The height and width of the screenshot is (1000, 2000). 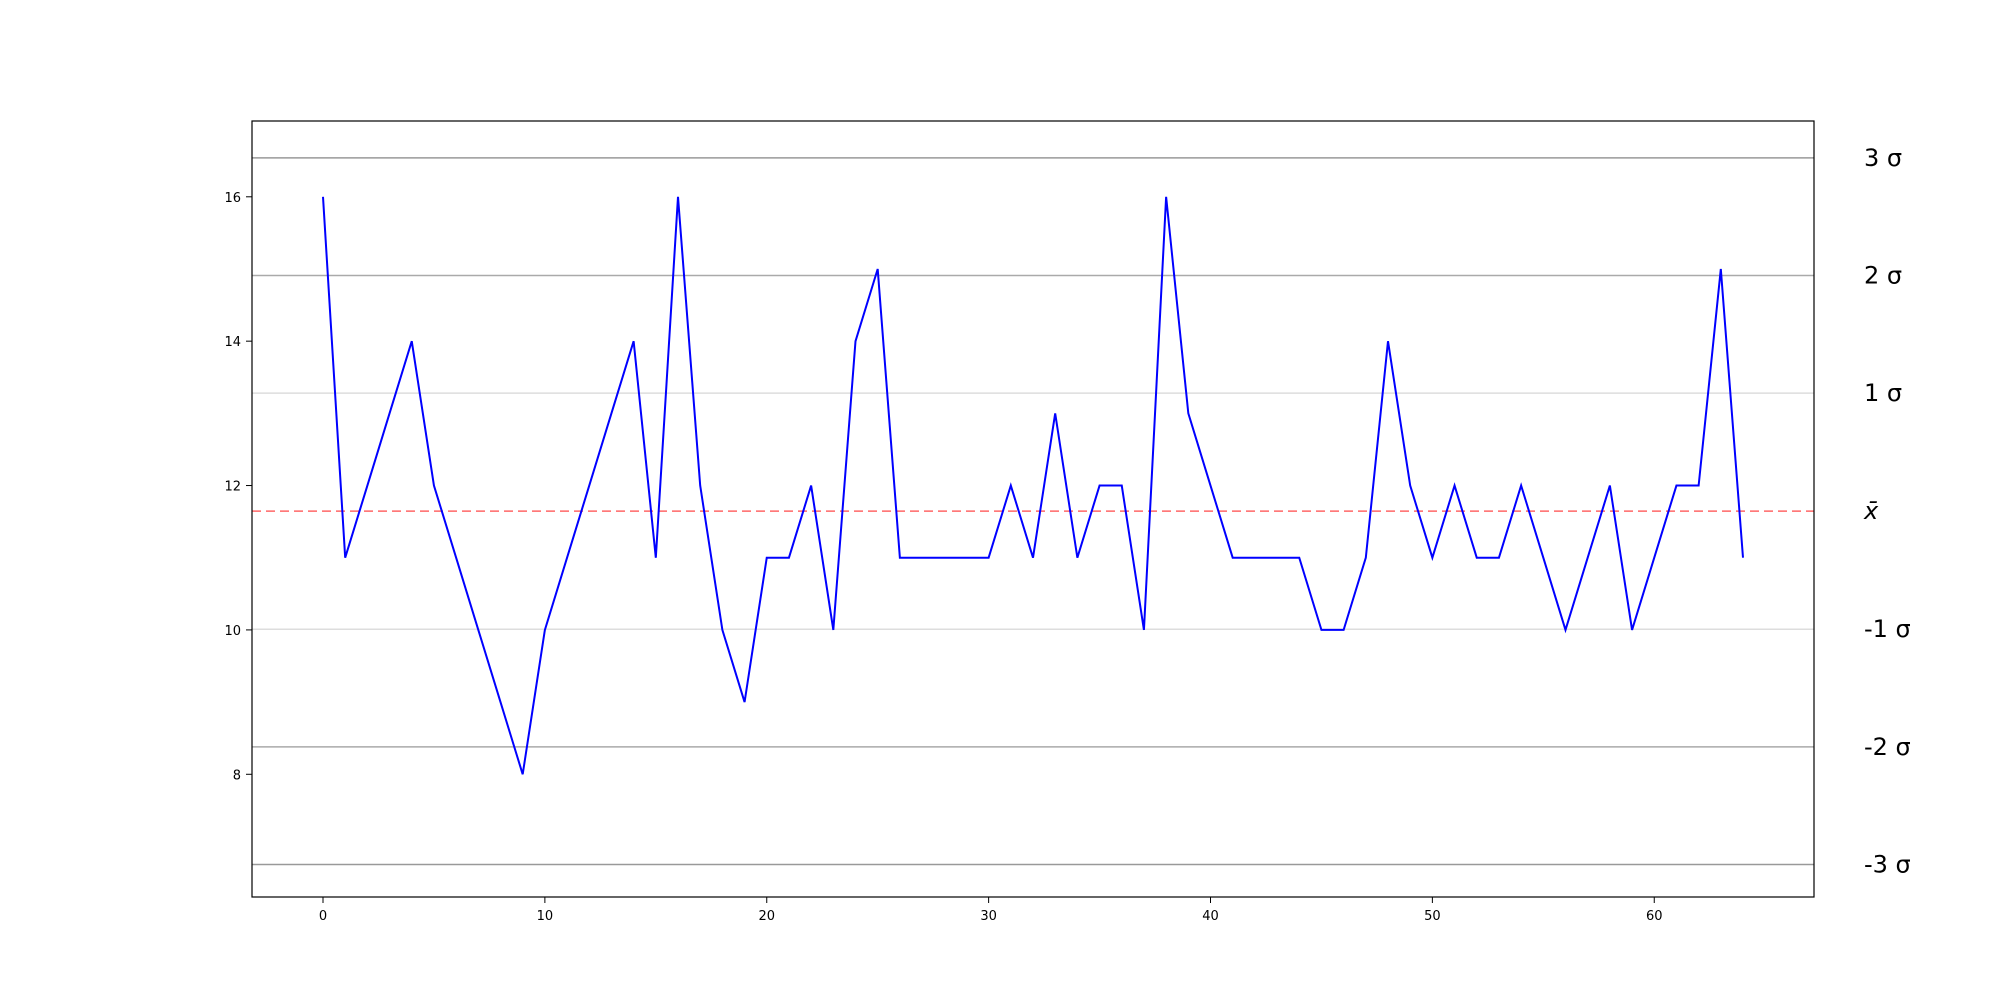 I want to click on sigma-label: 2 σ, so click(x=1883, y=275).